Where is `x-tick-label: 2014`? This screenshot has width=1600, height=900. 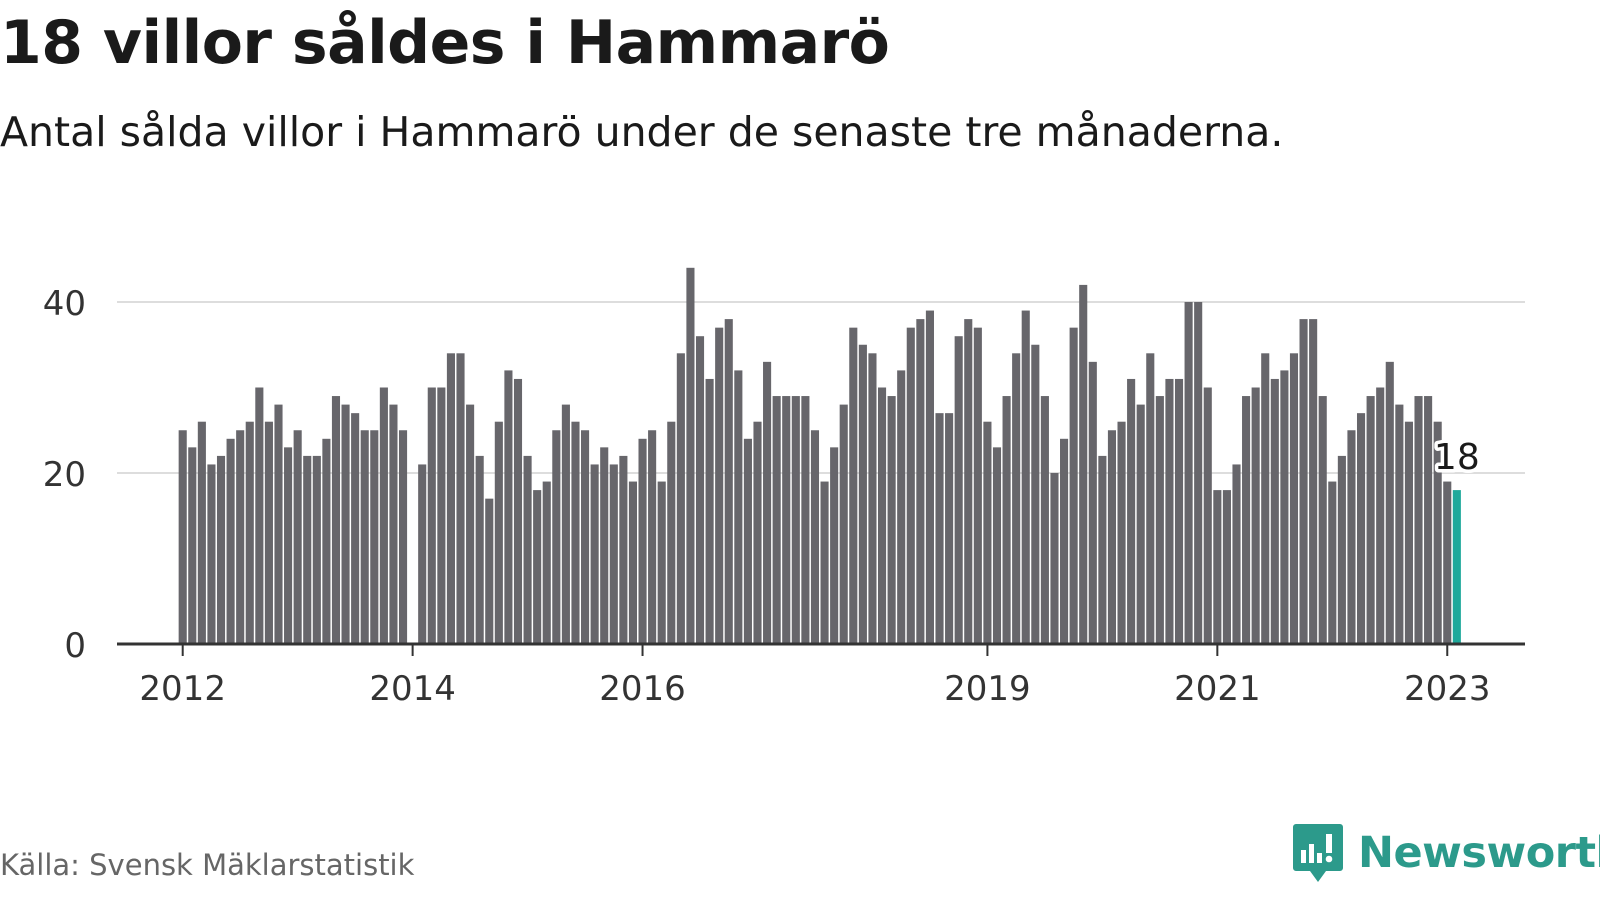
x-tick-label: 2014 is located at coordinates (412, 689).